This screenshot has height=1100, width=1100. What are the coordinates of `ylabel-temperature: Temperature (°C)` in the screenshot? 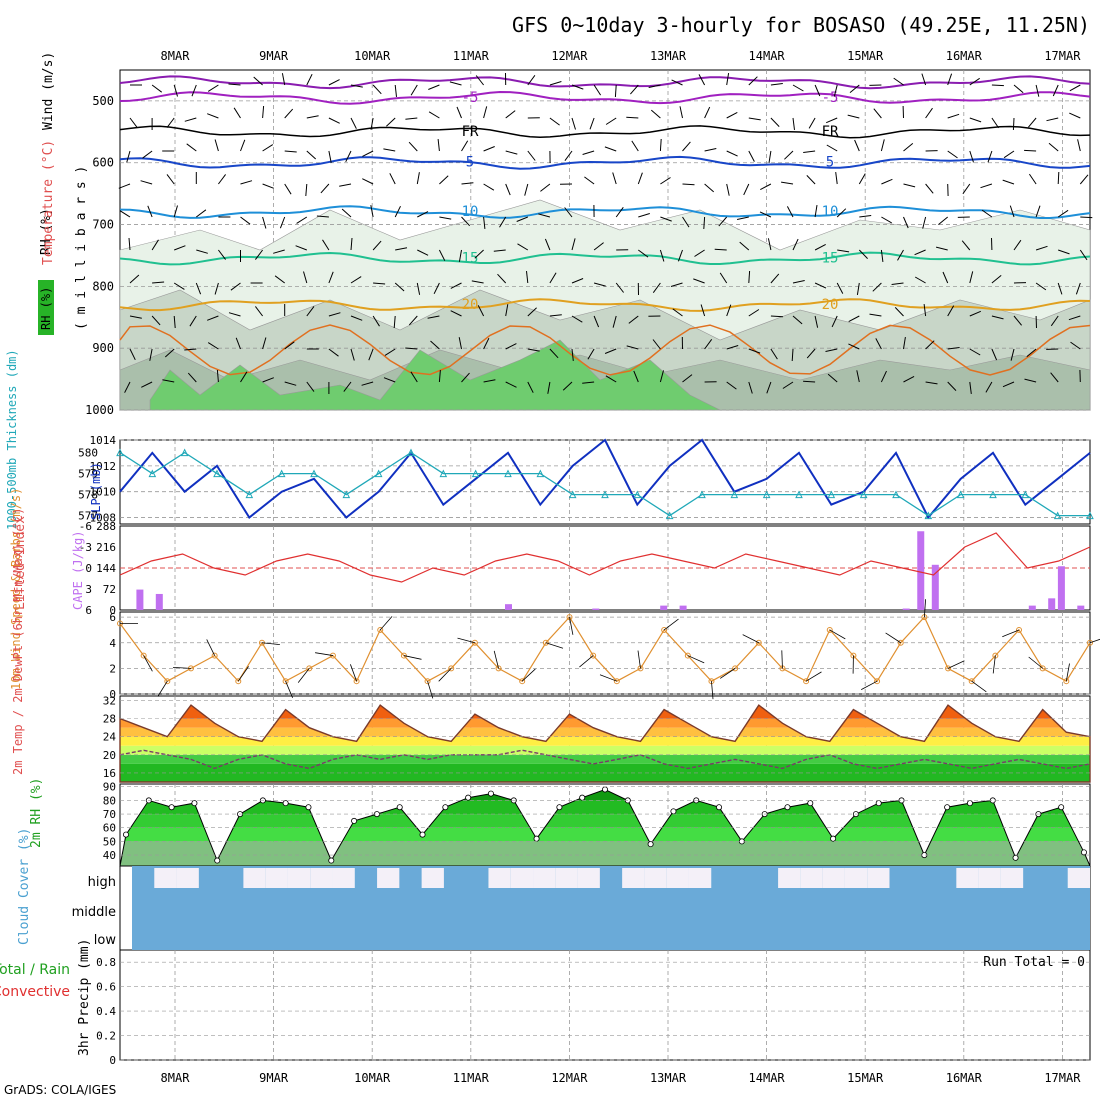 It's located at (48, 202).